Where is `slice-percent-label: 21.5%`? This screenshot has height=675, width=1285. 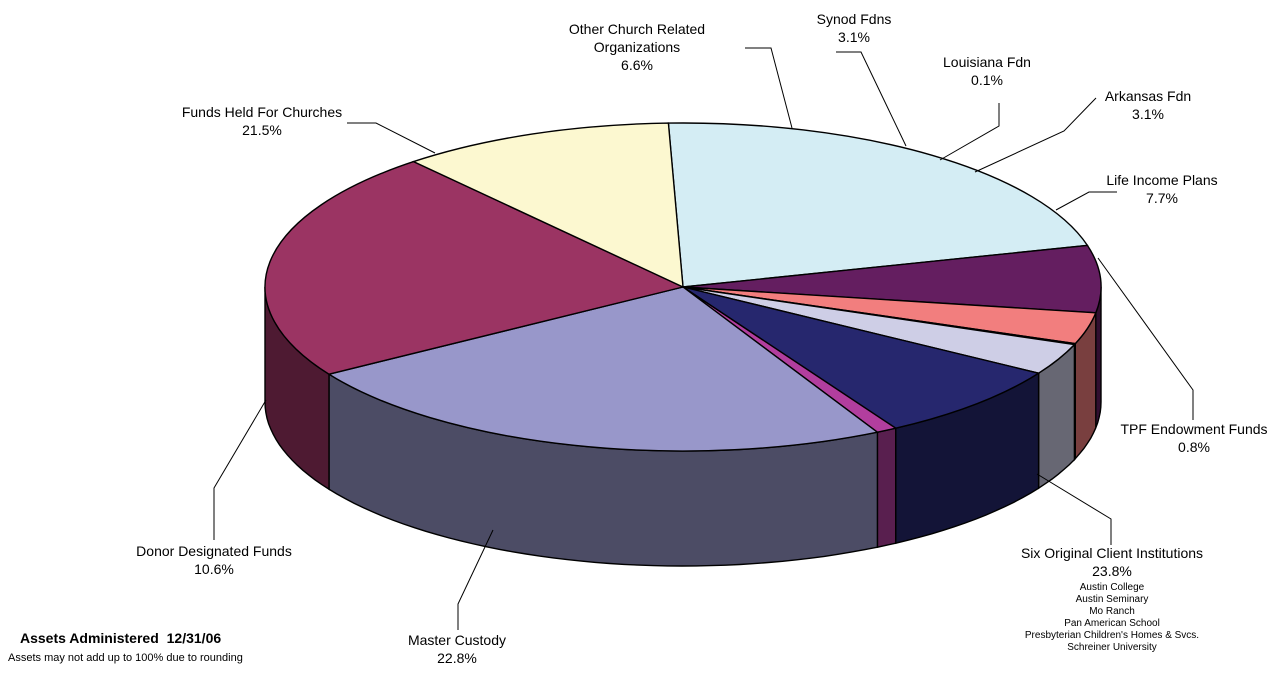 slice-percent-label: 21.5% is located at coordinates (262, 130).